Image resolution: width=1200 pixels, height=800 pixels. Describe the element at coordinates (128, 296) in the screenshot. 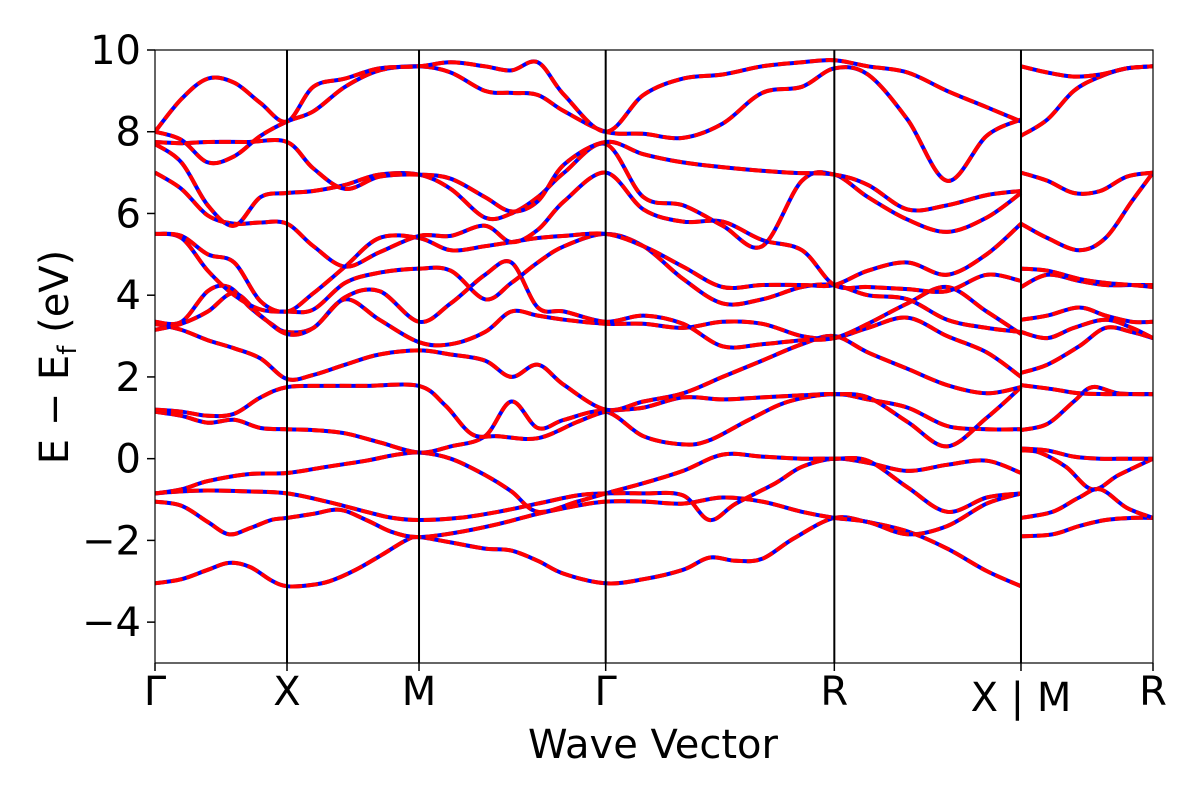

I see `y-tick-label: 4` at that location.